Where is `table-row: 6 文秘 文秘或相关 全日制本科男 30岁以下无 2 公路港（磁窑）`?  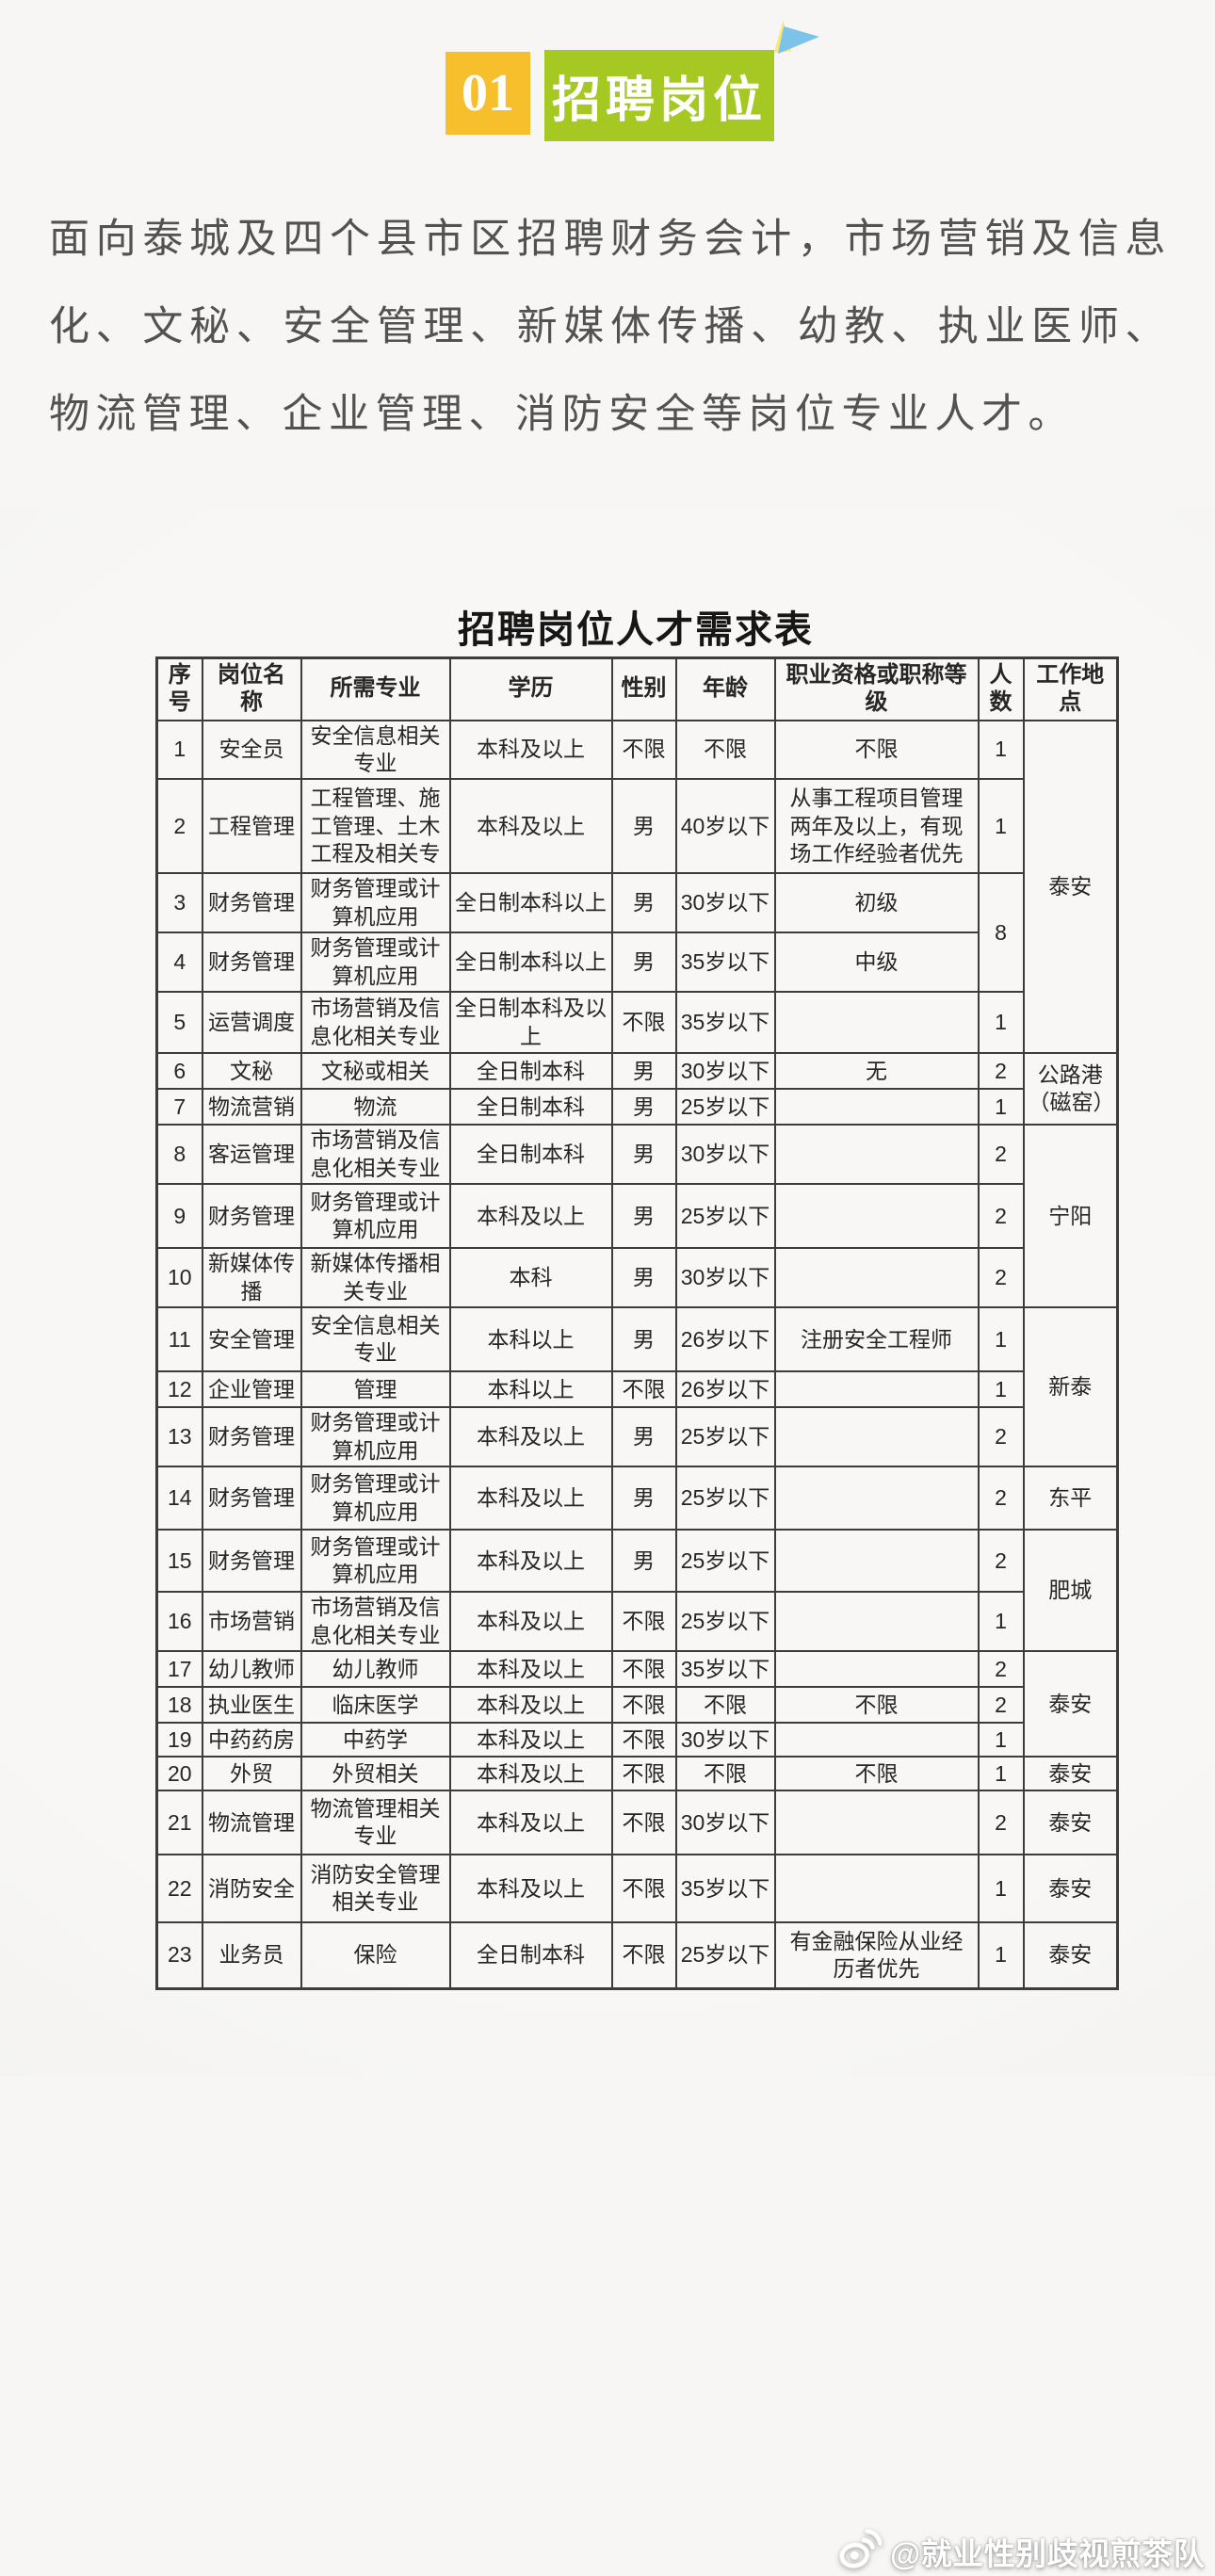 table-row: 6 文秘 文秘或相关 全日制本科男 30岁以下无 2 公路港（磁窑） is located at coordinates (637, 1089).